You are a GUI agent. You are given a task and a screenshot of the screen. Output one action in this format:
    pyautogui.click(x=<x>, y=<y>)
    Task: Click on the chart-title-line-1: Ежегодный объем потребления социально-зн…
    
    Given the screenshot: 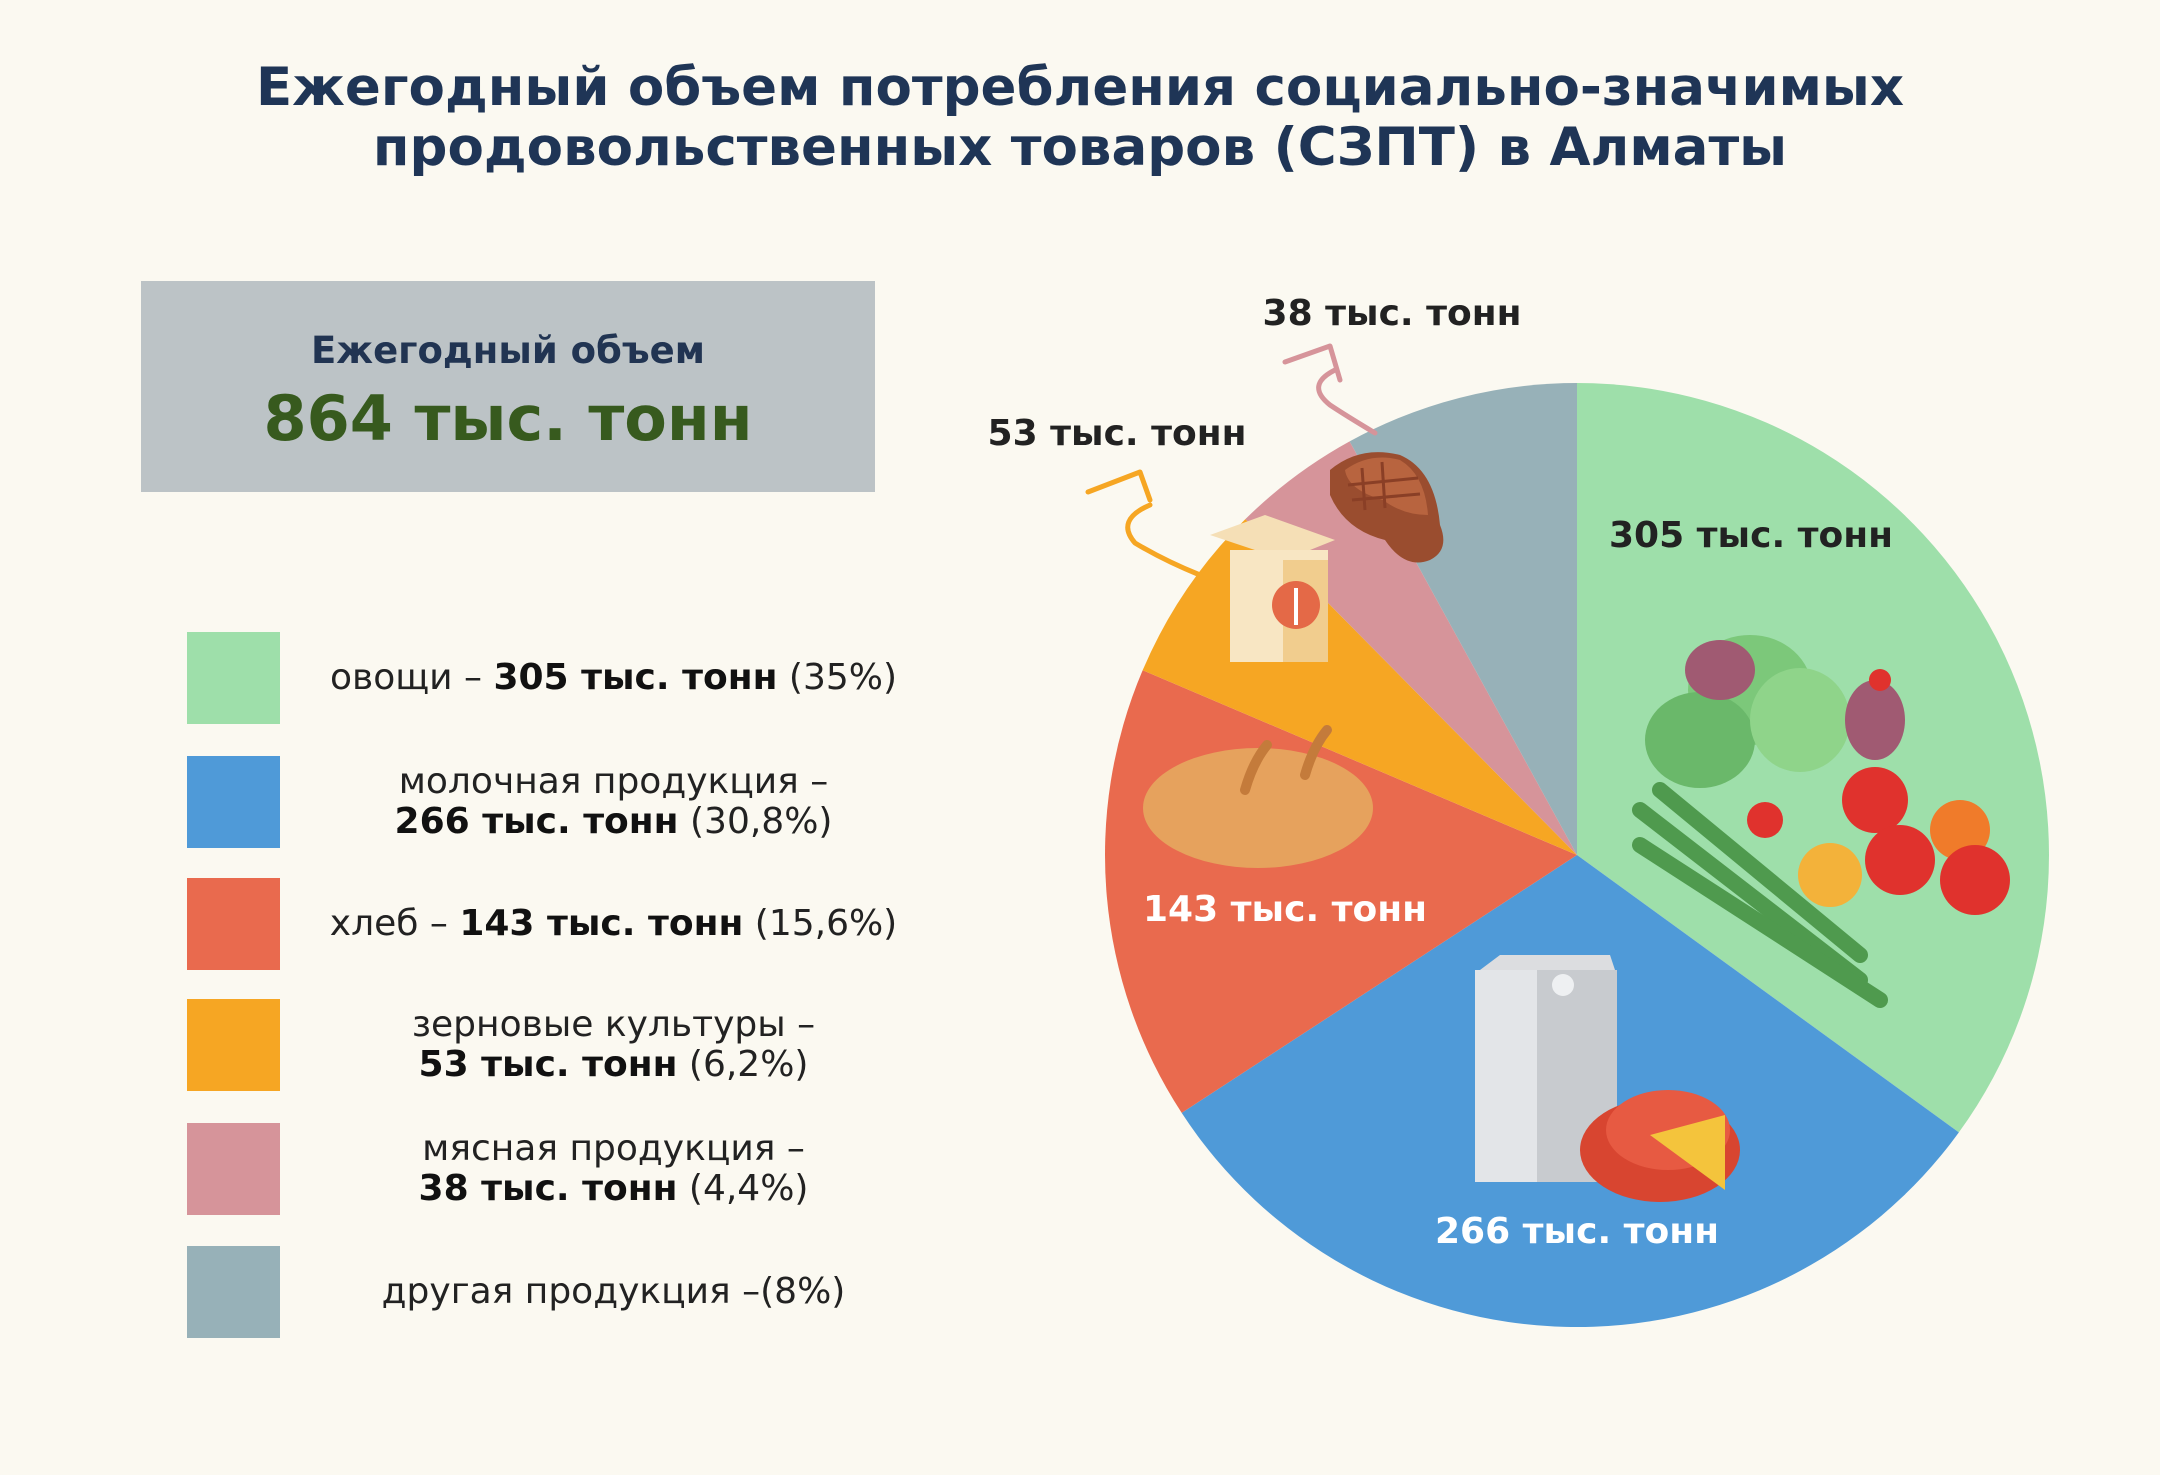 What is the action you would take?
    pyautogui.click(x=1080, y=87)
    